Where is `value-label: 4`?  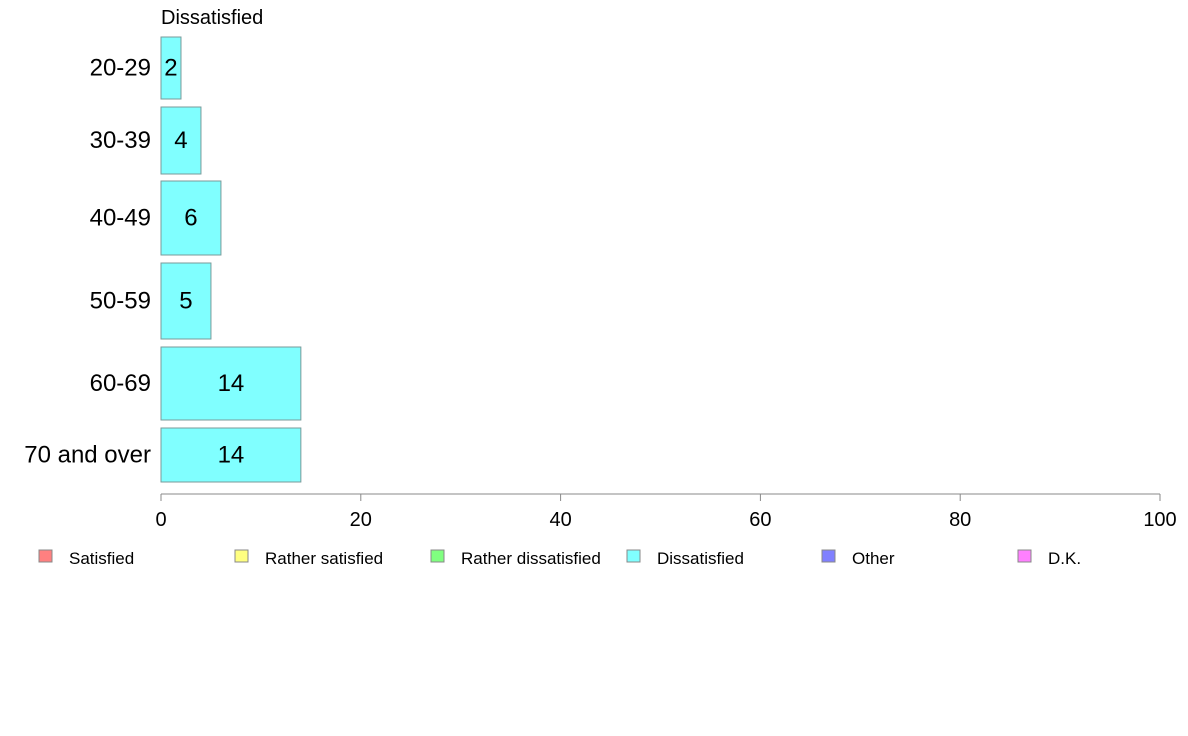
value-label: 4 is located at coordinates (180, 140).